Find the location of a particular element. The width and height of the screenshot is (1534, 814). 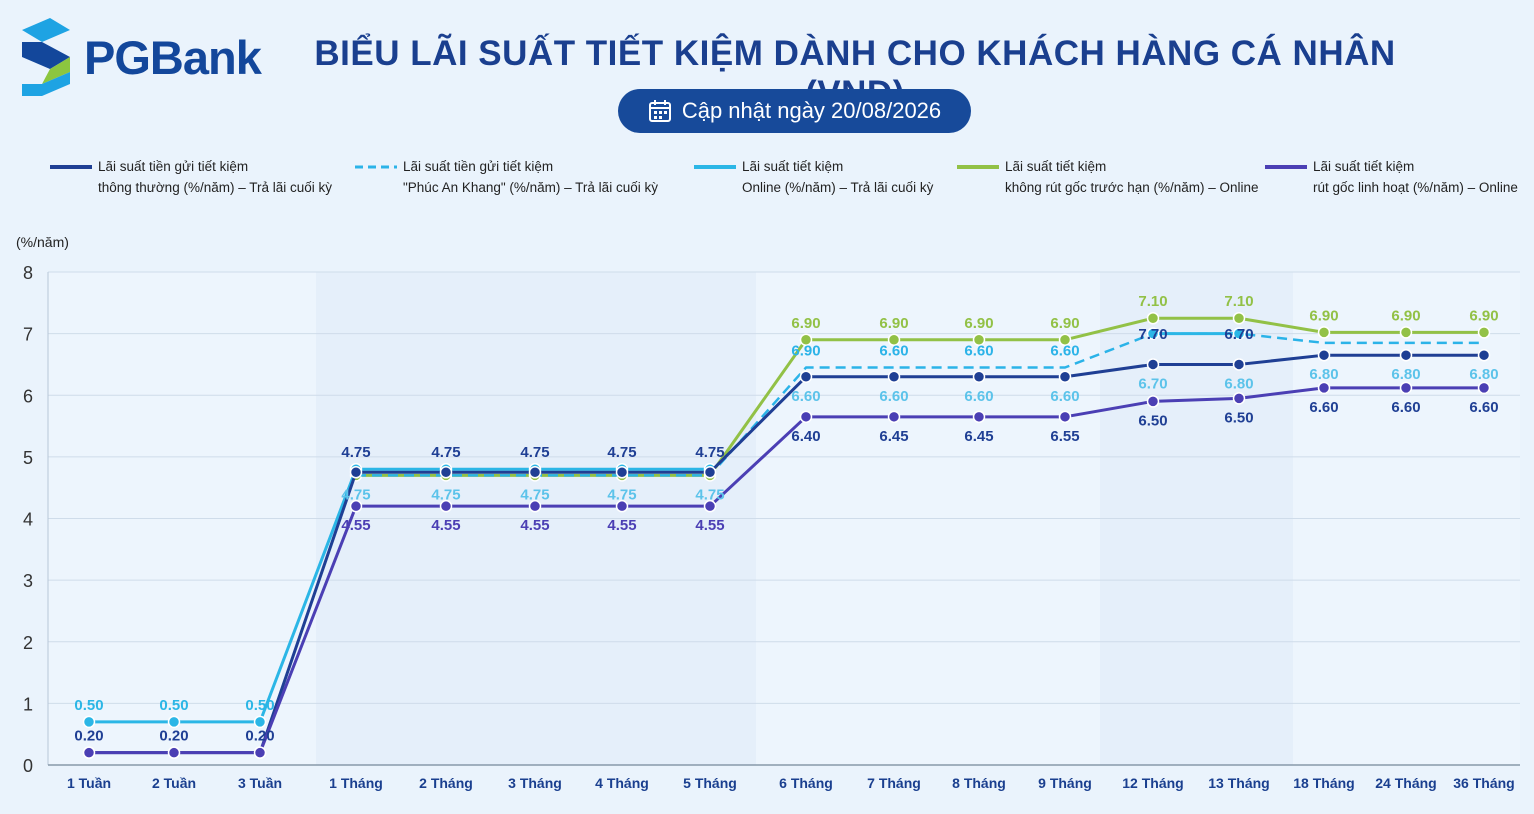

pgbank-logo-icon is located at coordinates (46, 57).